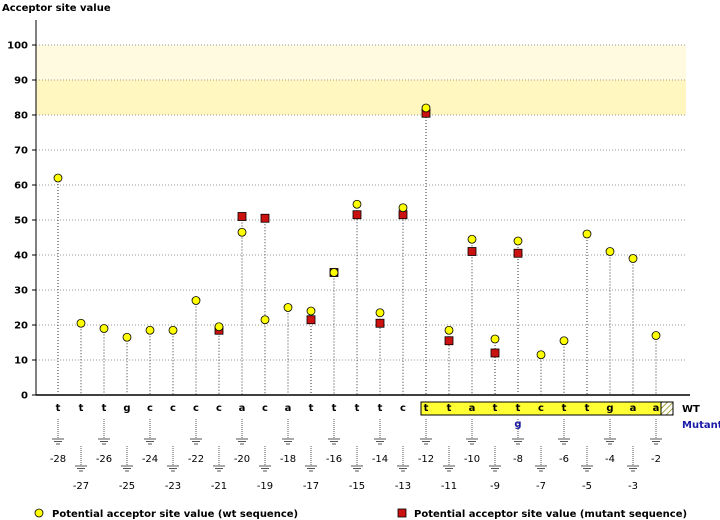  I want to click on position-label-lower: -15, so click(357, 486).